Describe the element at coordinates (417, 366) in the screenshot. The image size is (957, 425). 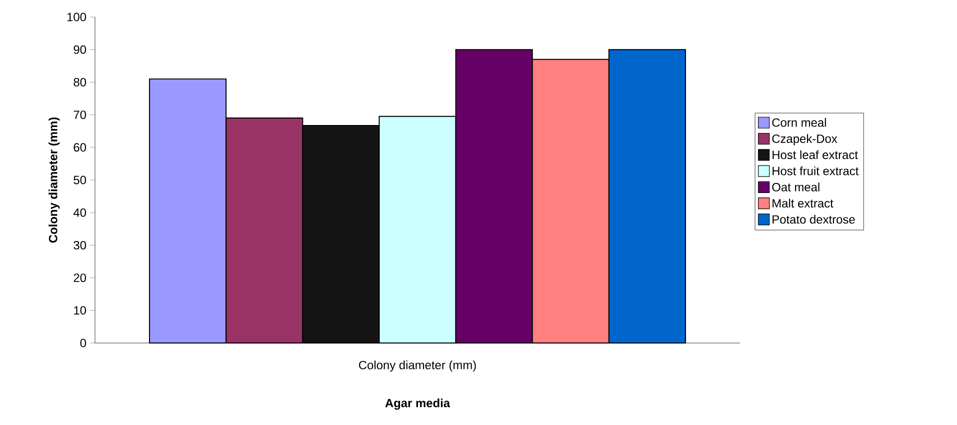
I see `text: Colony diameter (mm)` at that location.